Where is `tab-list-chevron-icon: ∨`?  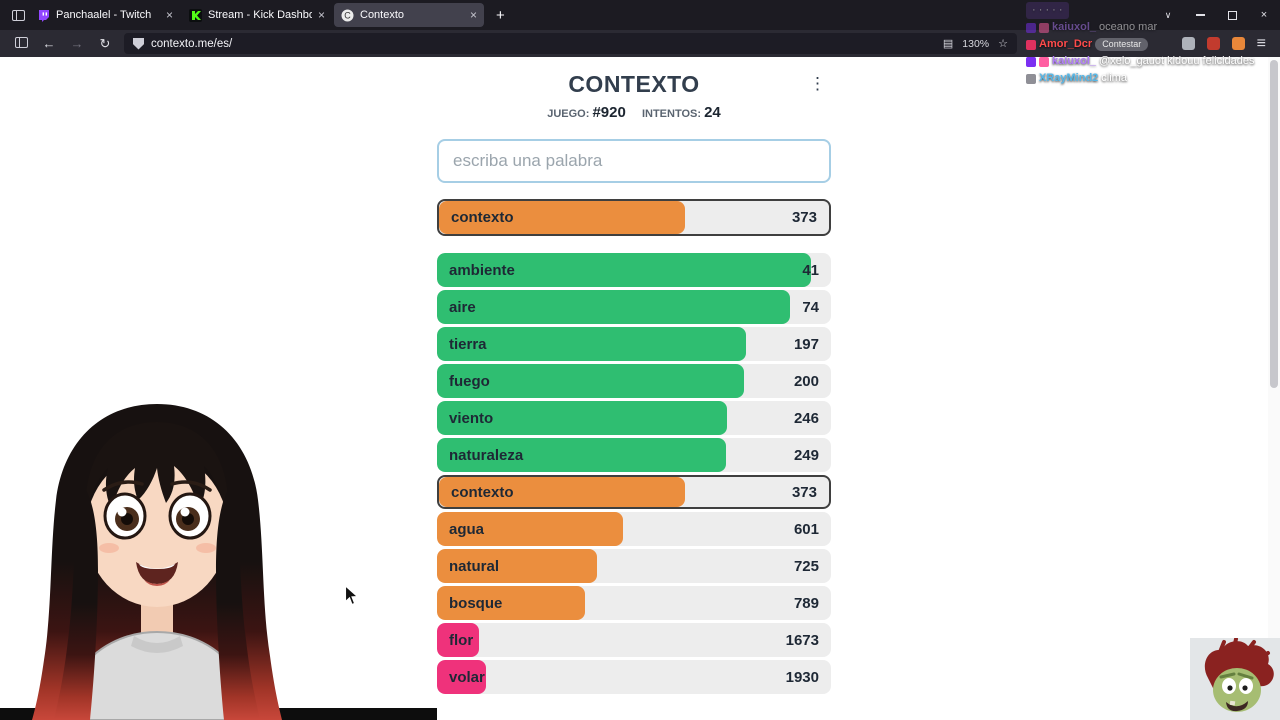 tab-list-chevron-icon: ∨ is located at coordinates (1168, 14).